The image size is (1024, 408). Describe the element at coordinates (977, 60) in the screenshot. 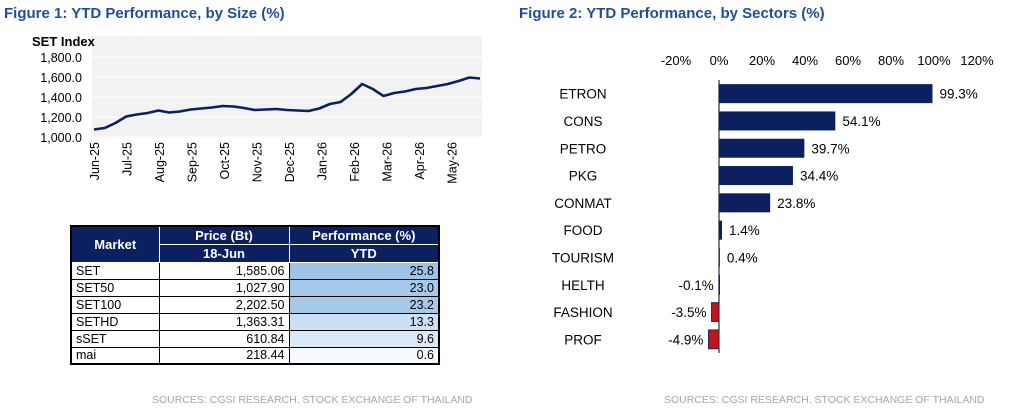

I see `x-tick-label: 120%` at that location.